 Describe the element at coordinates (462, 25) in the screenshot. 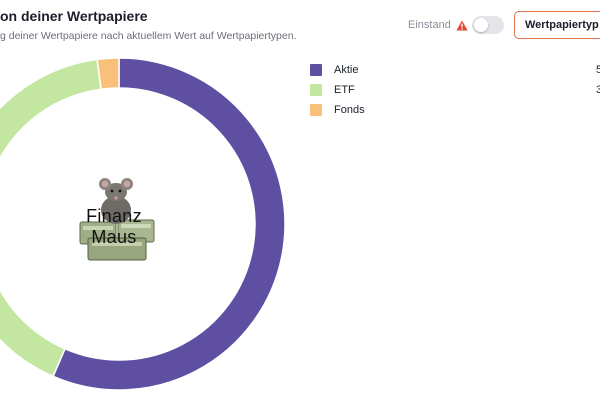

I see `warning-icon` at that location.